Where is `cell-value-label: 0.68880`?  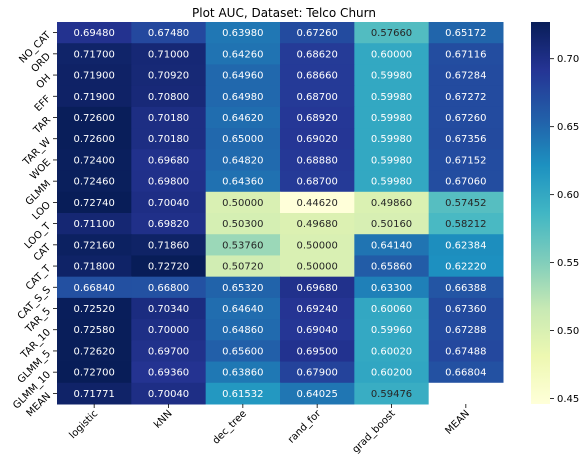
cell-value-label: 0.68880 is located at coordinates (316, 160).